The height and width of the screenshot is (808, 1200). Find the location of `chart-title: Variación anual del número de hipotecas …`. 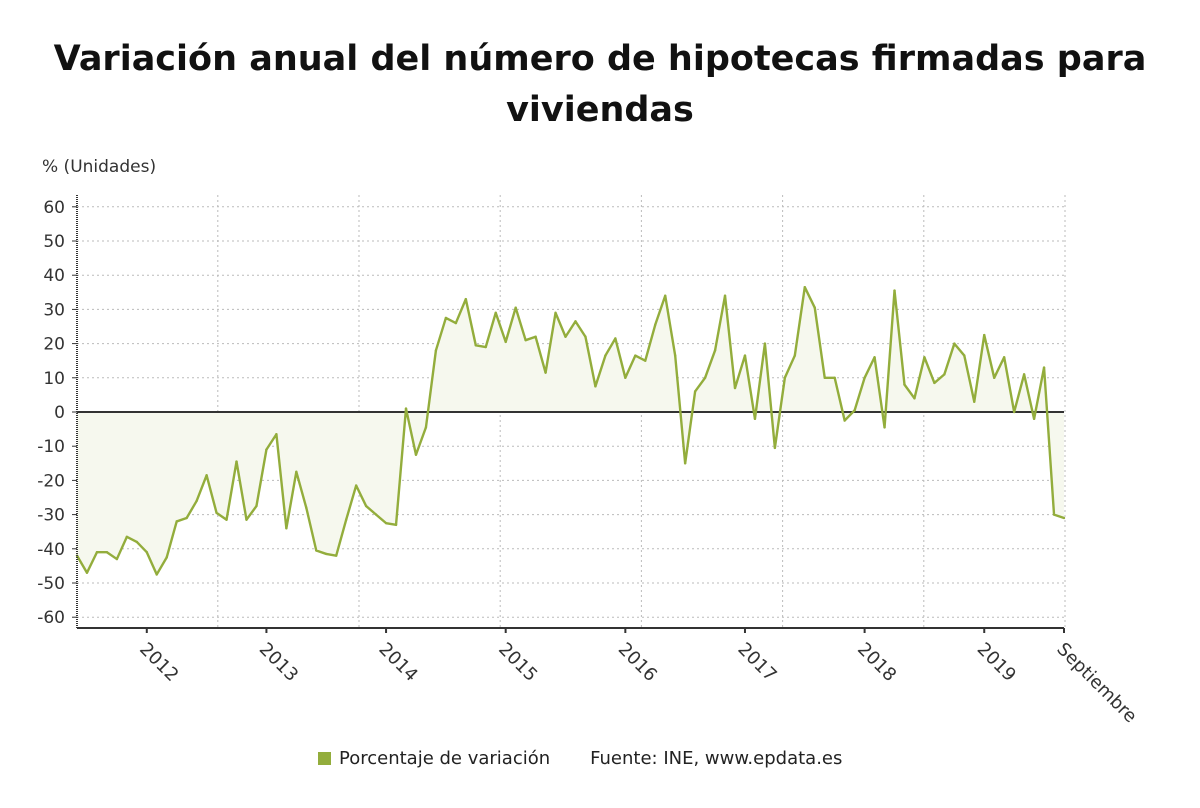

chart-title: Variación anual del número de hipotecas … is located at coordinates (600, 84).